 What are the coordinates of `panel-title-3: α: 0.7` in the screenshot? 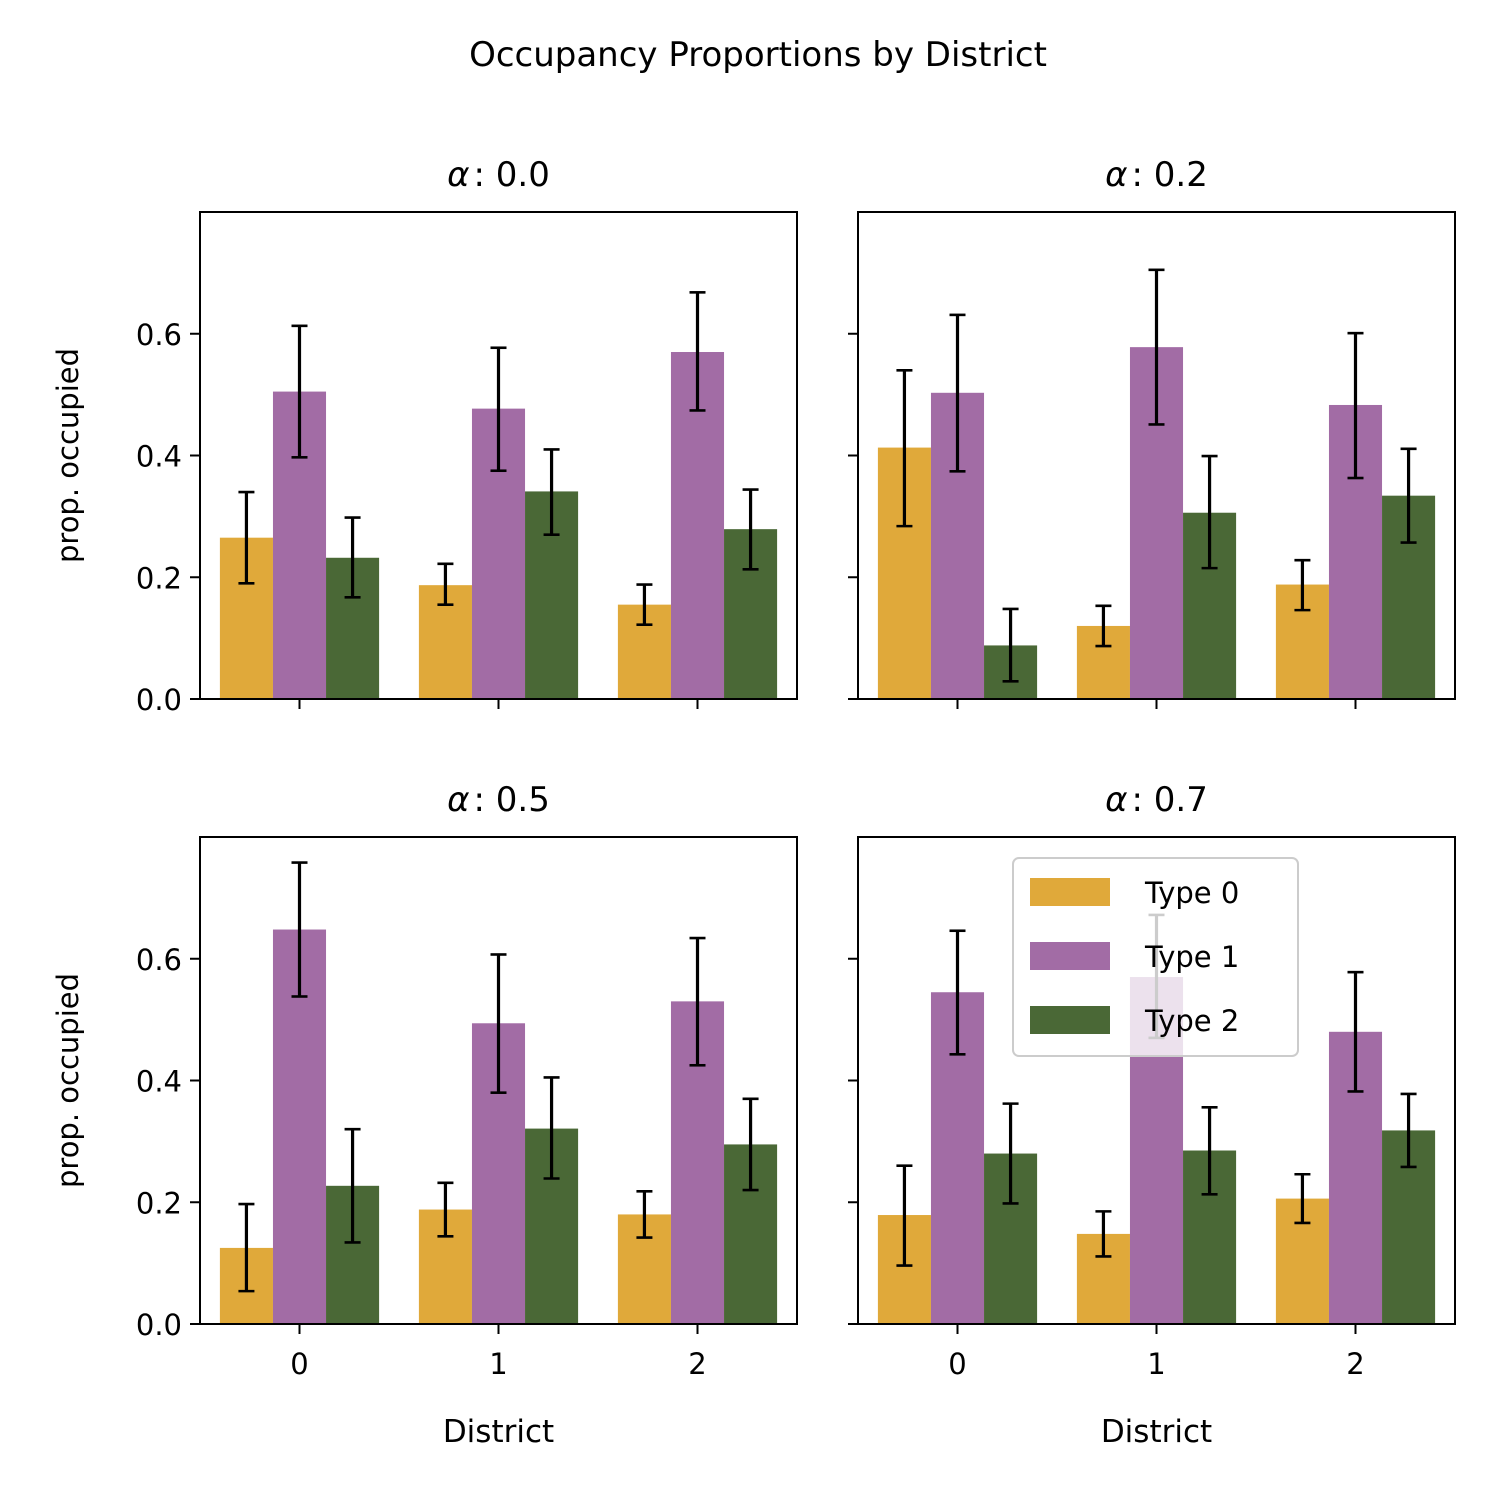 It's located at (1156, 800).